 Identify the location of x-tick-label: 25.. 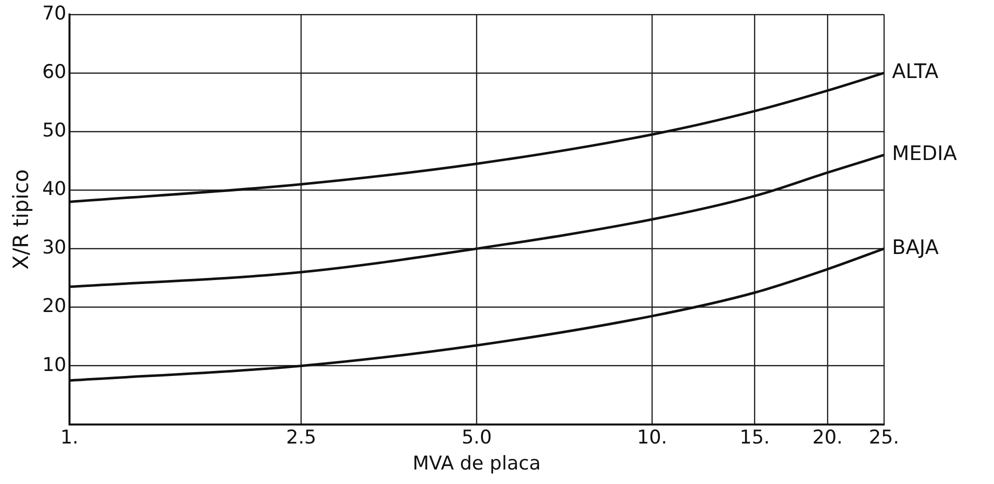
(884, 437).